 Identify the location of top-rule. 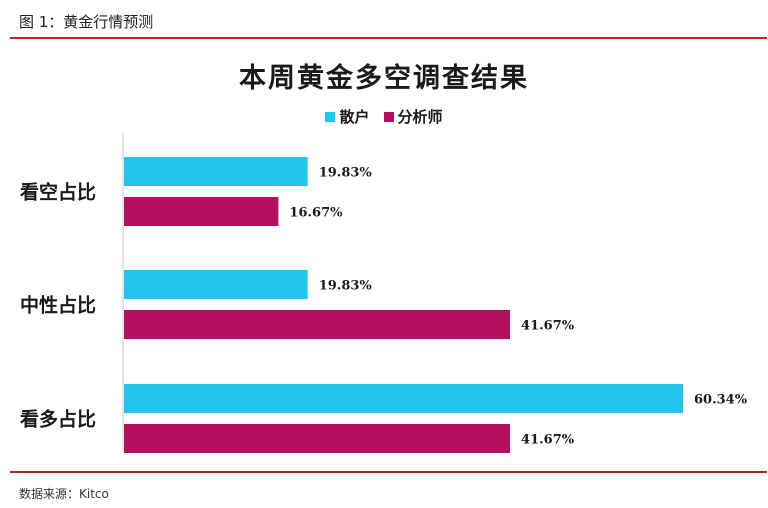
(388, 38).